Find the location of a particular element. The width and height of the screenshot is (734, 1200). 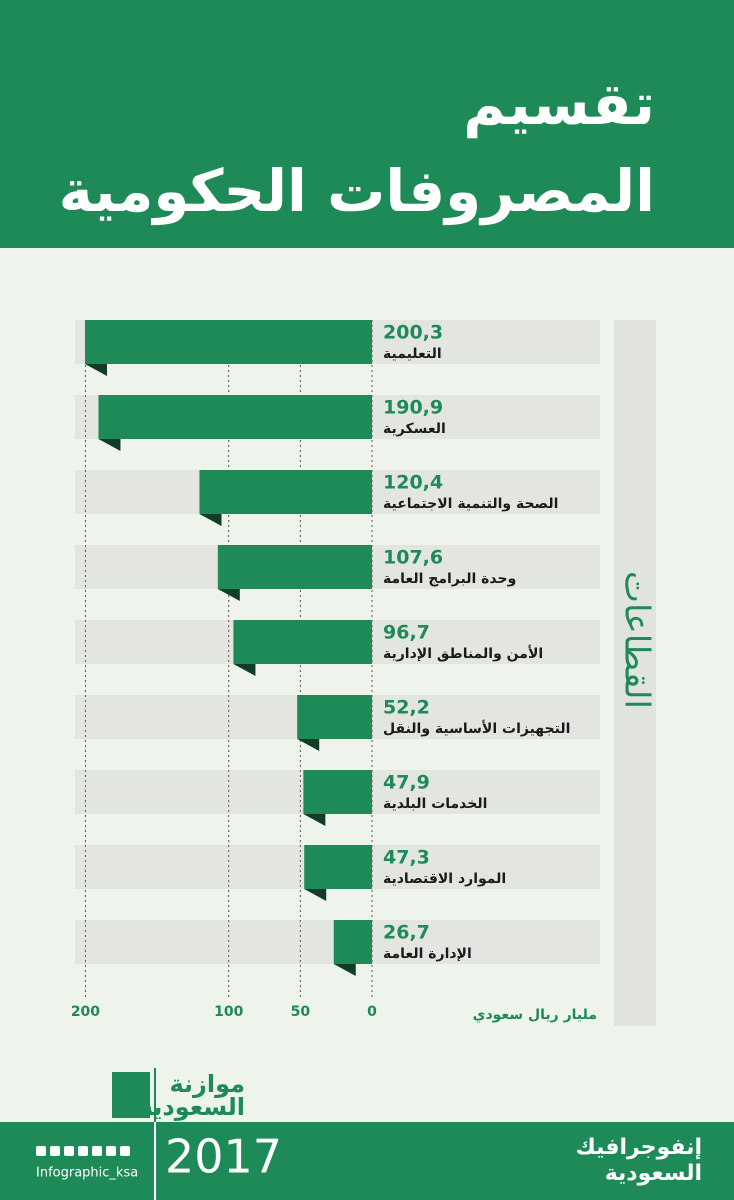

category-label: الأمن والمناطق الإدارية is located at coordinates (463, 653).